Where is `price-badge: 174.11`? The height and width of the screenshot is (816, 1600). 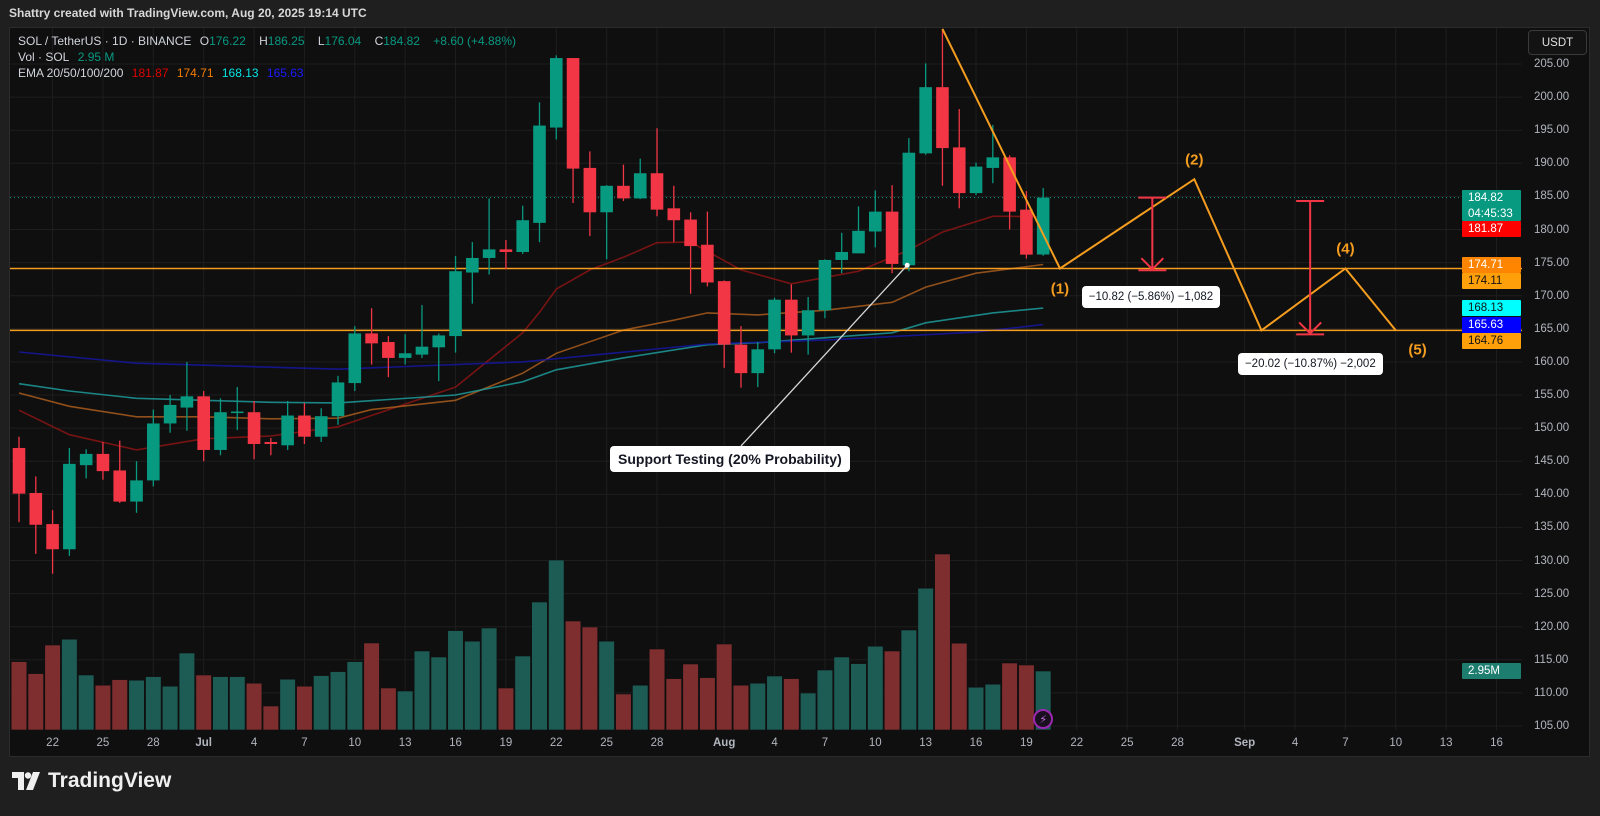 price-badge: 174.11 is located at coordinates (1491, 280).